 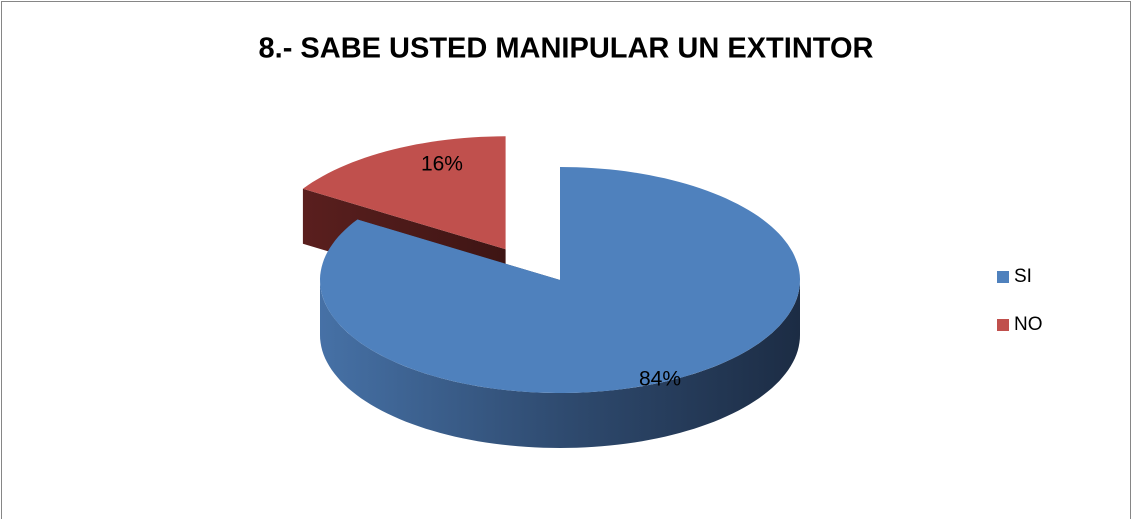 What do you see at coordinates (1028, 324) in the screenshot?
I see `legend-label: NO` at bounding box center [1028, 324].